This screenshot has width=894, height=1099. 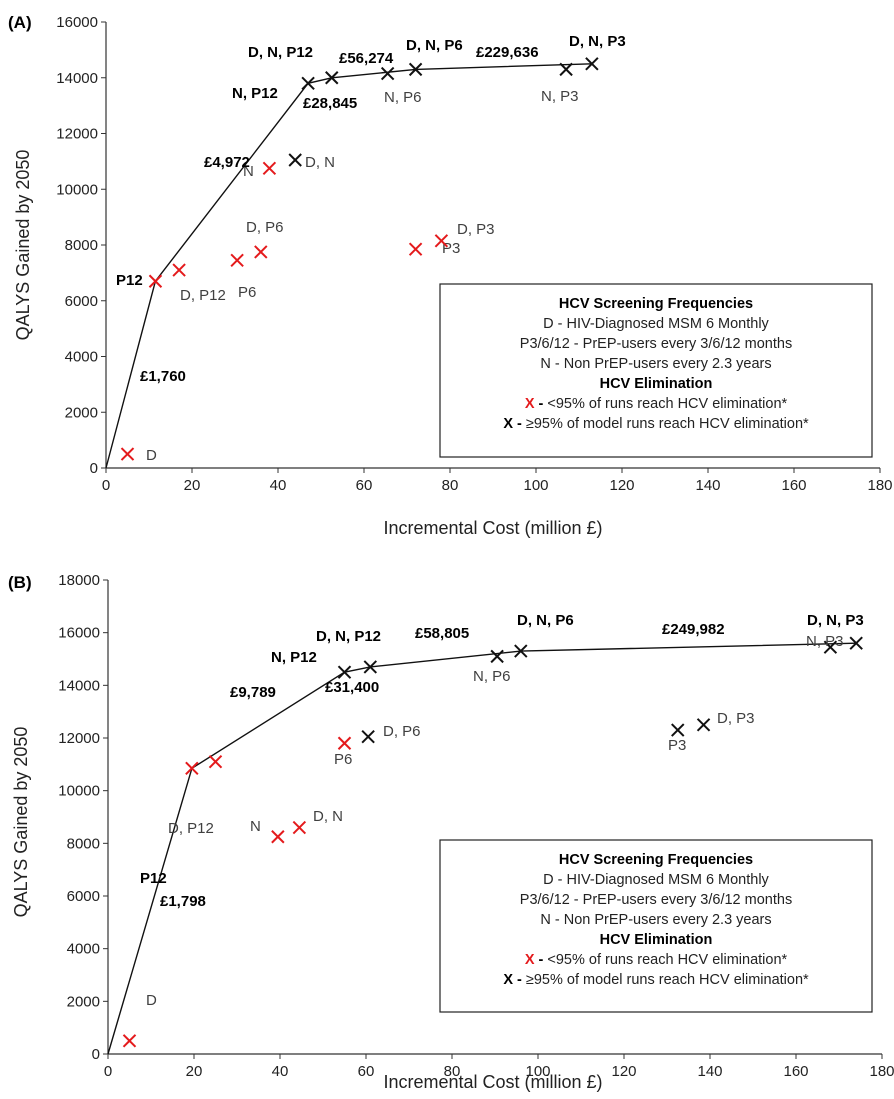 What do you see at coordinates (81, 301) in the screenshot?
I see `y-tick-label: 6000` at bounding box center [81, 301].